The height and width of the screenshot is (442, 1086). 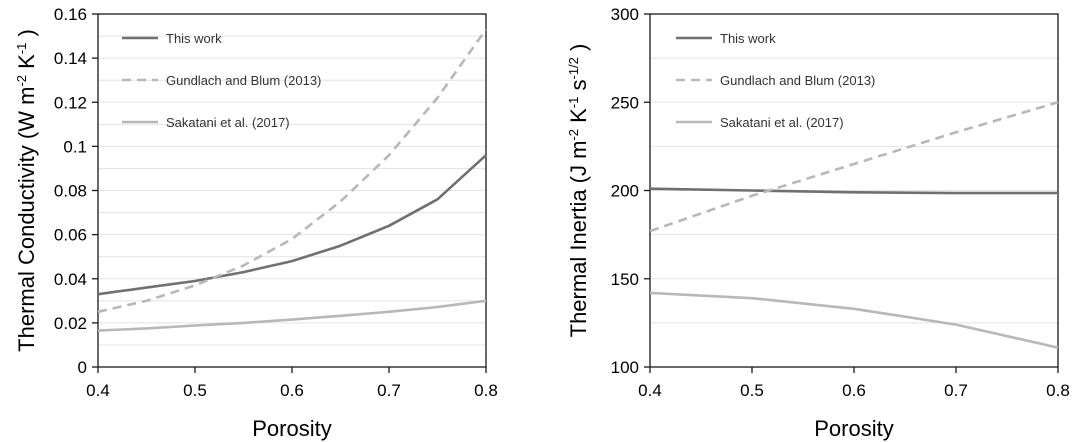 I want to click on y-tick-label: 0, so click(x=82, y=367).